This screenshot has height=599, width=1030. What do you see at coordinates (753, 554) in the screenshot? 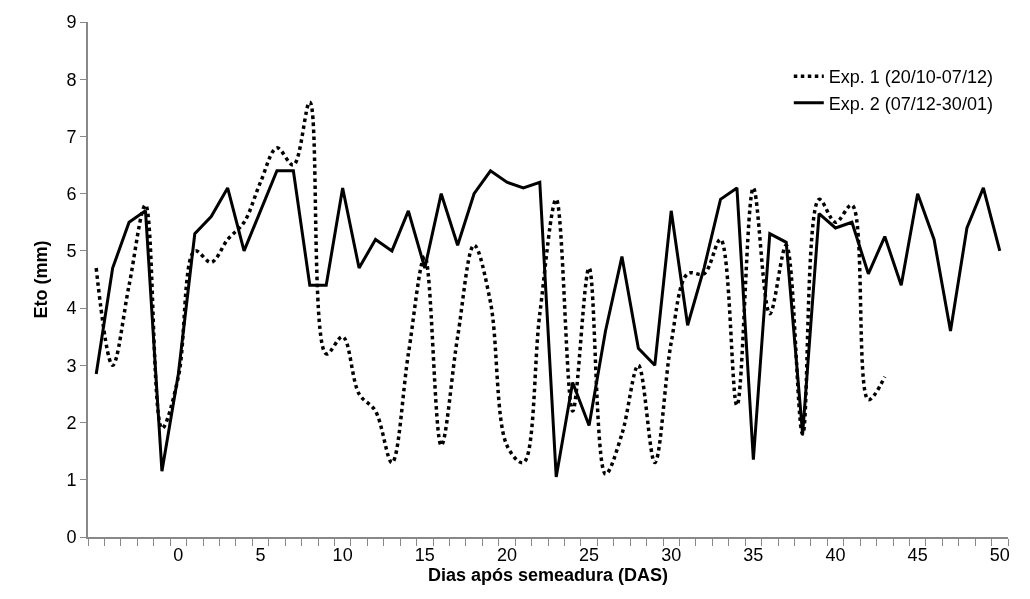
I see `x-tick-label: 35` at bounding box center [753, 554].